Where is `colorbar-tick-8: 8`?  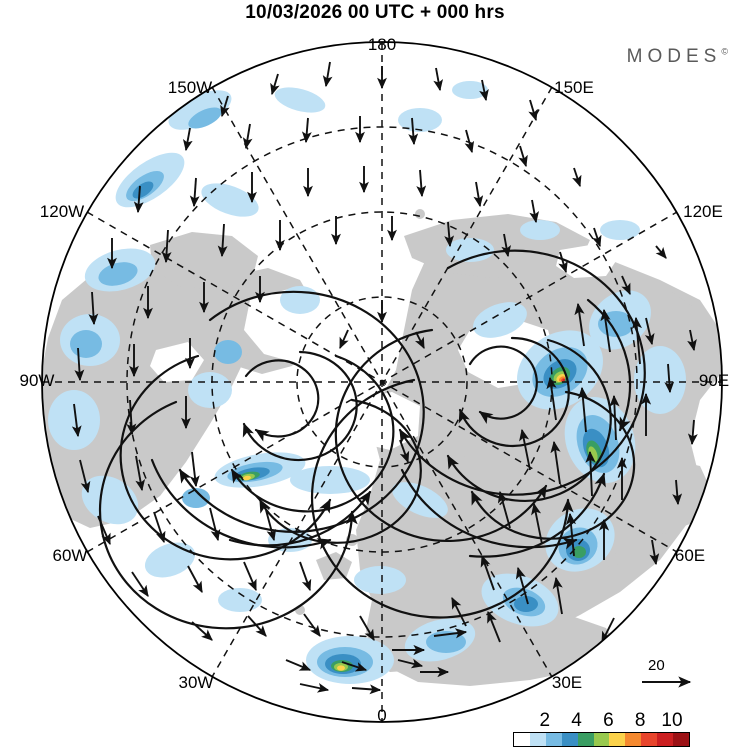 colorbar-tick-8: 8 is located at coordinates (640, 720).